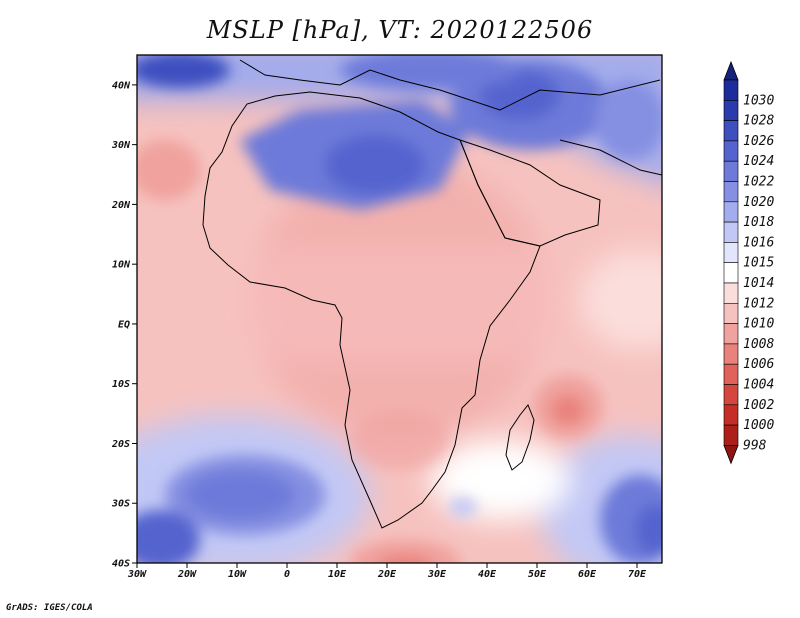  What do you see at coordinates (755, 445) in the screenshot?
I see `colorbar-label: 998` at bounding box center [755, 445].